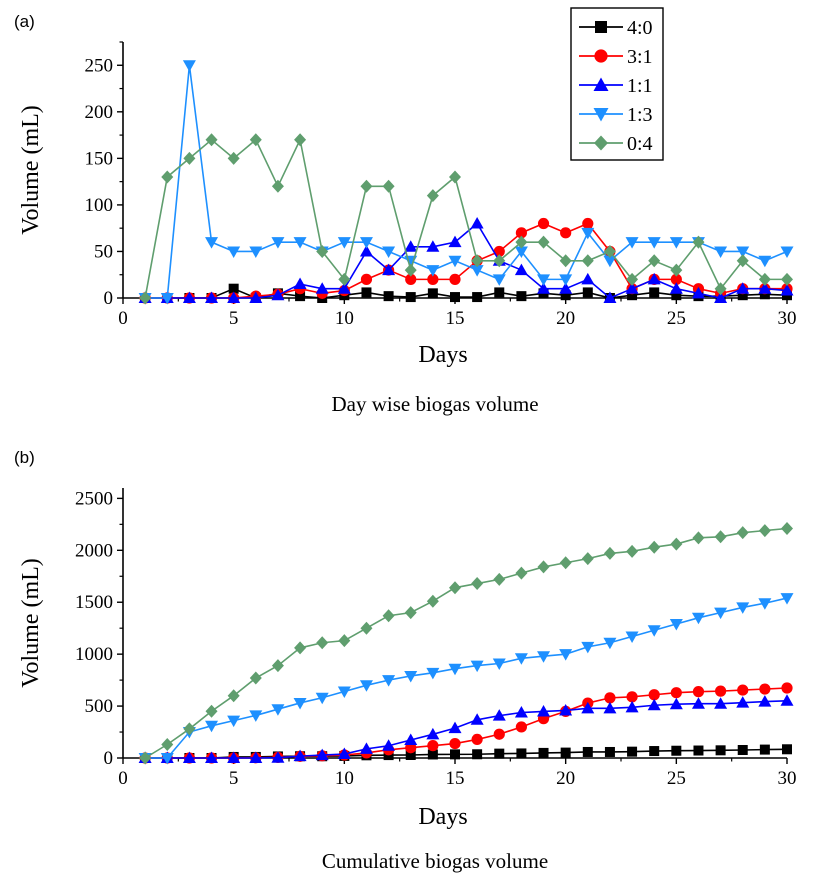  I want to click on y-tick-label: 200, so click(99, 112).